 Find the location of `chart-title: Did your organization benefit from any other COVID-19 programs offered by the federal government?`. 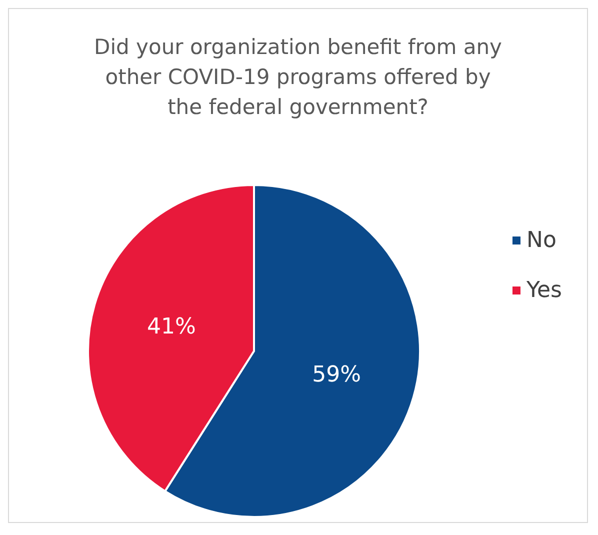

chart-title: Did your organization benefit from any other COVID-19 programs offered by the federal government? is located at coordinates (298, 77).